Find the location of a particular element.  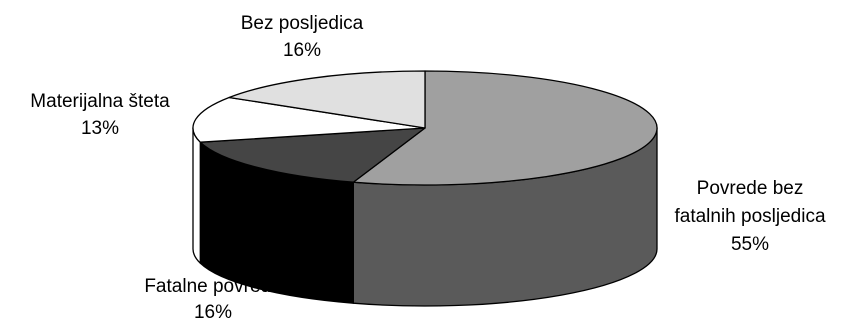

slice-percent-materijalna: 13% is located at coordinates (100, 128).